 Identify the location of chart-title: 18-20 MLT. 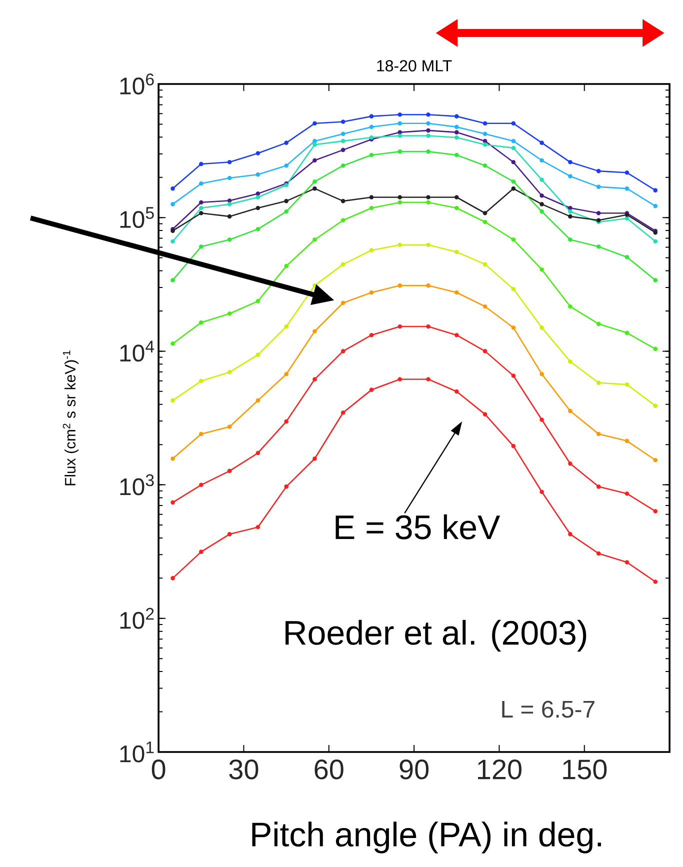
(414, 66).